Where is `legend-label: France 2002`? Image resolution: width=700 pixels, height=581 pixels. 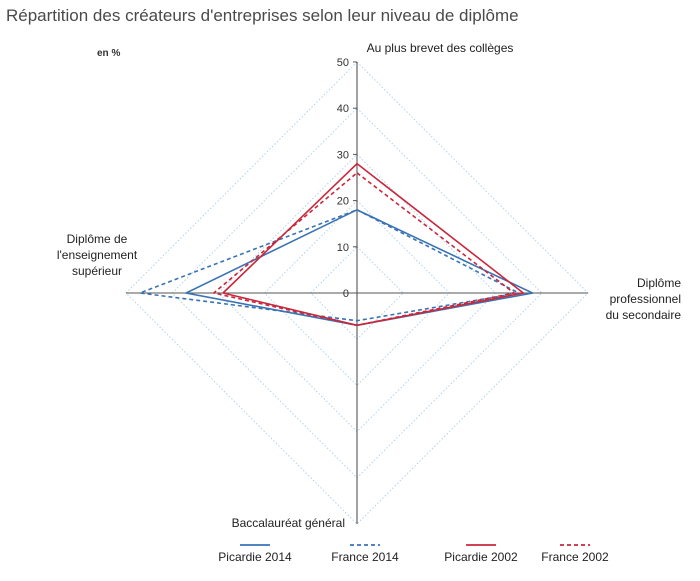
legend-label: France 2002 is located at coordinates (575, 557).